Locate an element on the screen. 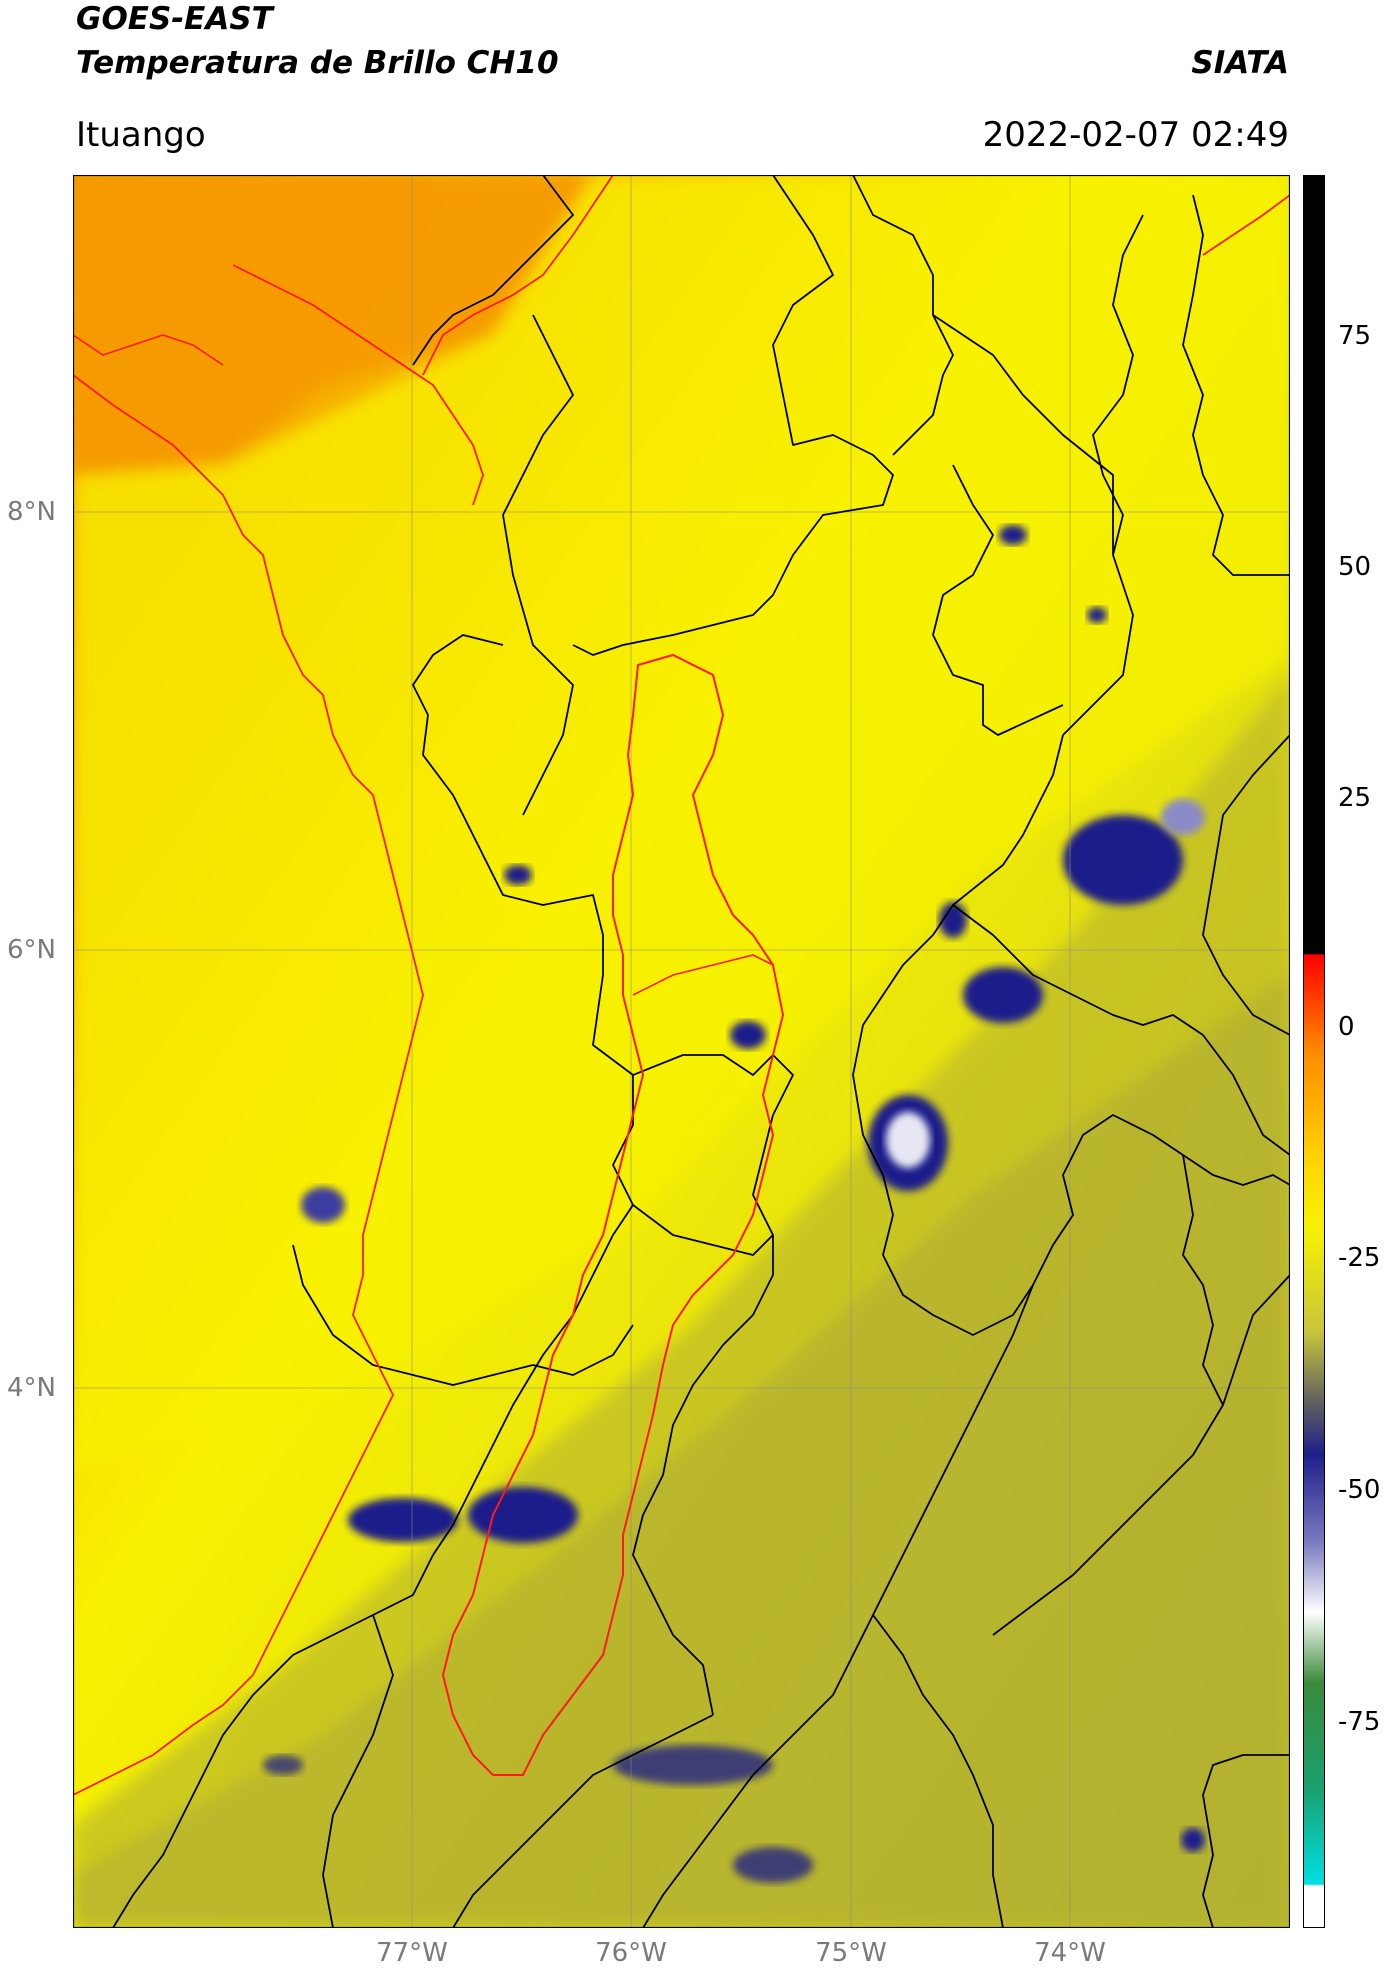 Image resolution: width=1384 pixels, height=1981 pixels. brand-label: SIATA is located at coordinates (1240, 63).